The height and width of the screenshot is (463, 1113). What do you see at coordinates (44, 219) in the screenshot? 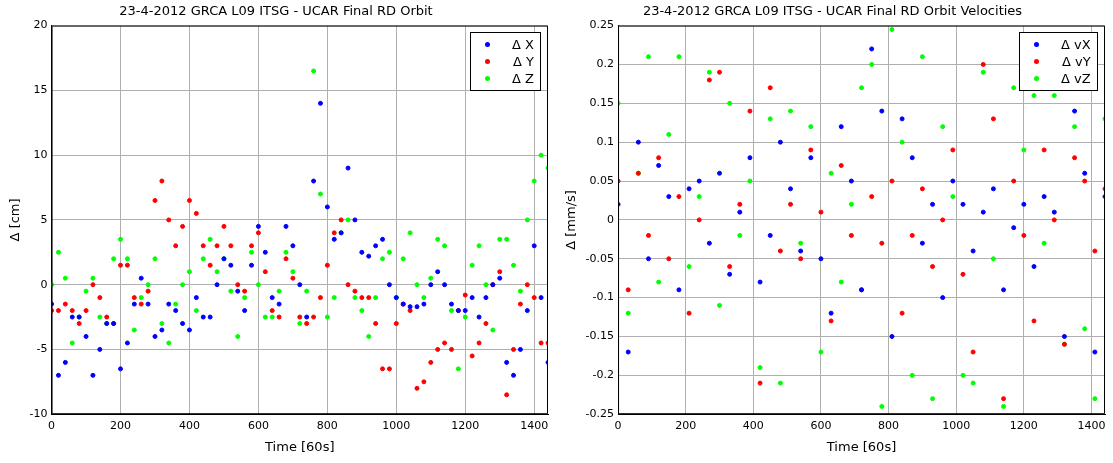
I see `y-tick-label: 5` at bounding box center [44, 219].